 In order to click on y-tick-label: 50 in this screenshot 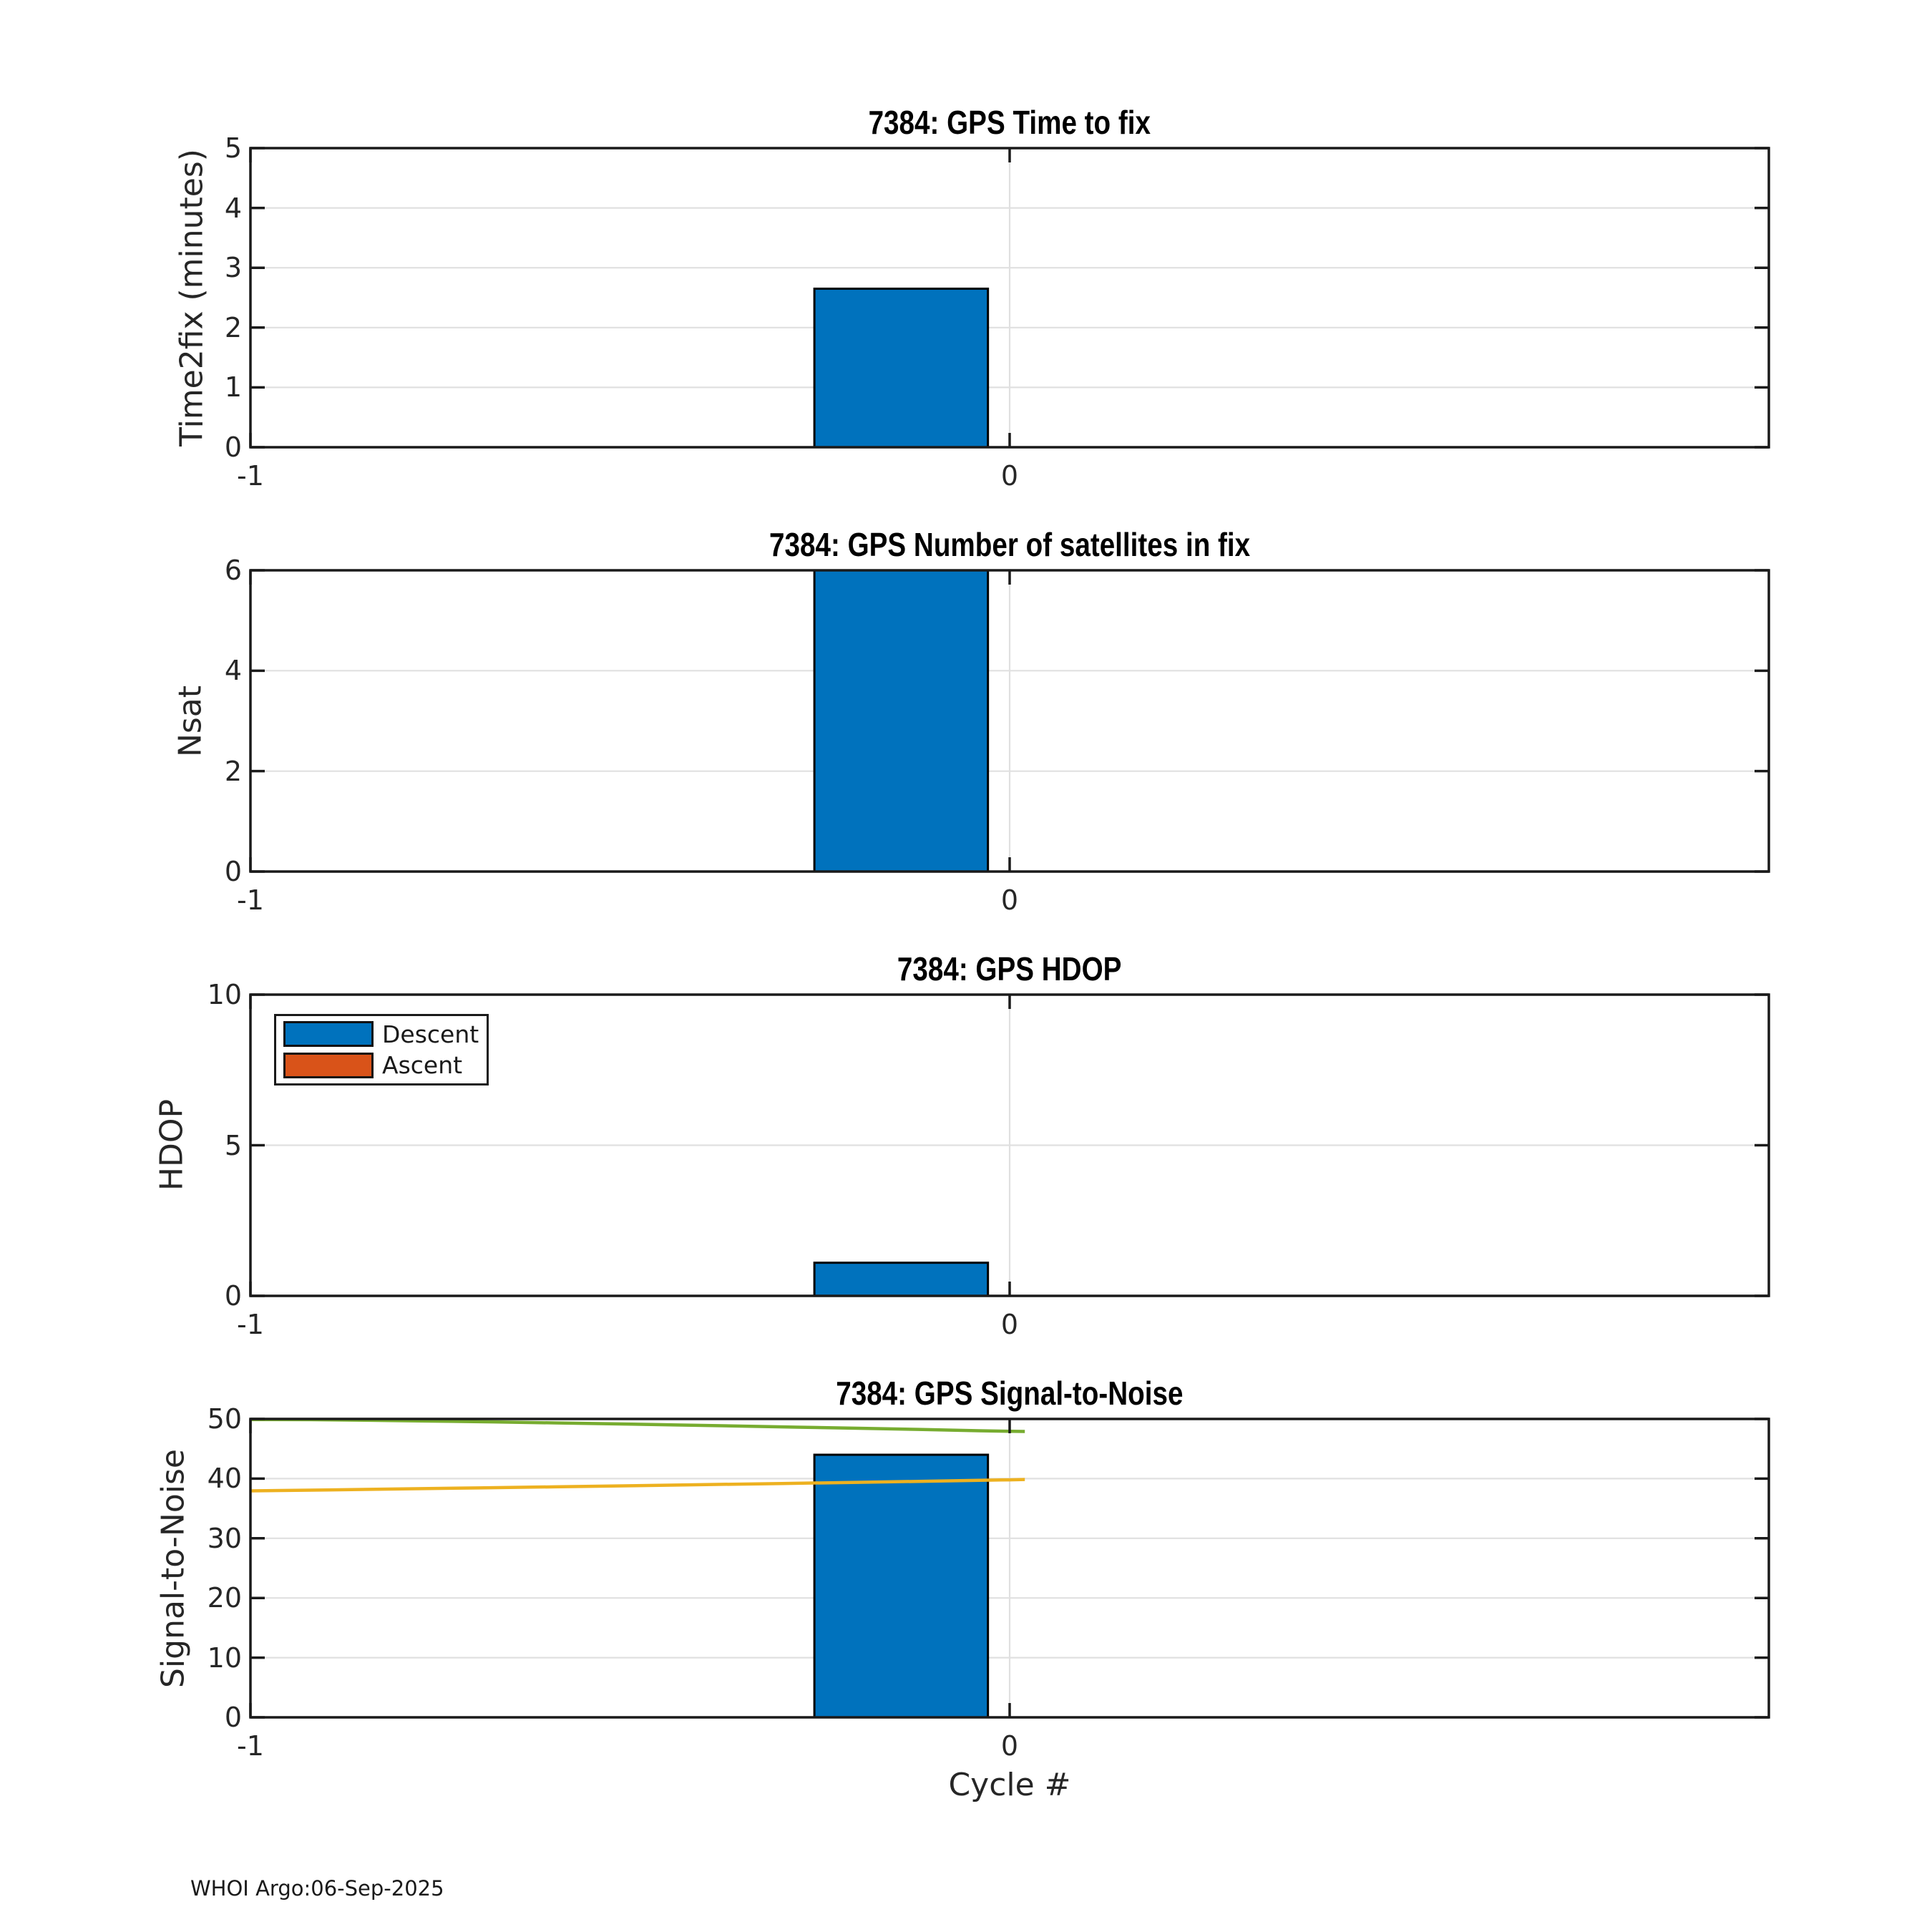, I will do `click(224, 1419)`.